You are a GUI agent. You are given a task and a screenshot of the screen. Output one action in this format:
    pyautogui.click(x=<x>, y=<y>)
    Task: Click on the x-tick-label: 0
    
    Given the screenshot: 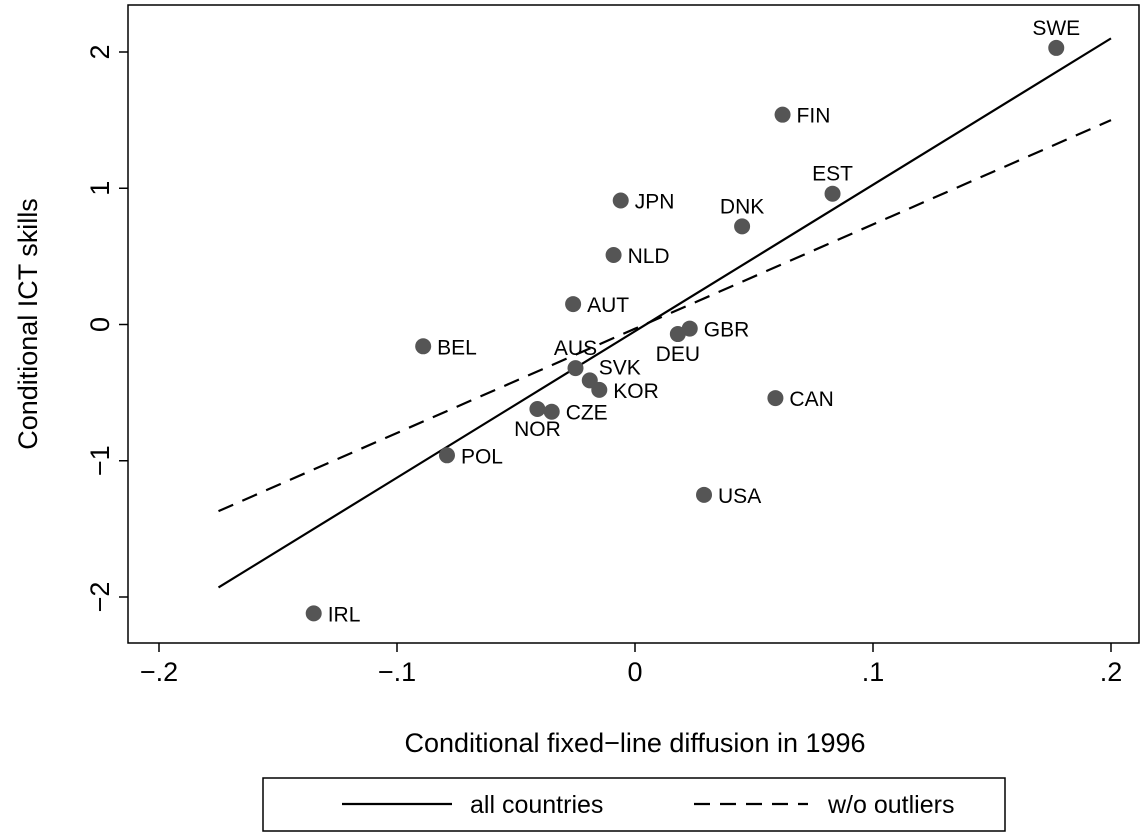 What is the action you would take?
    pyautogui.click(x=634, y=672)
    